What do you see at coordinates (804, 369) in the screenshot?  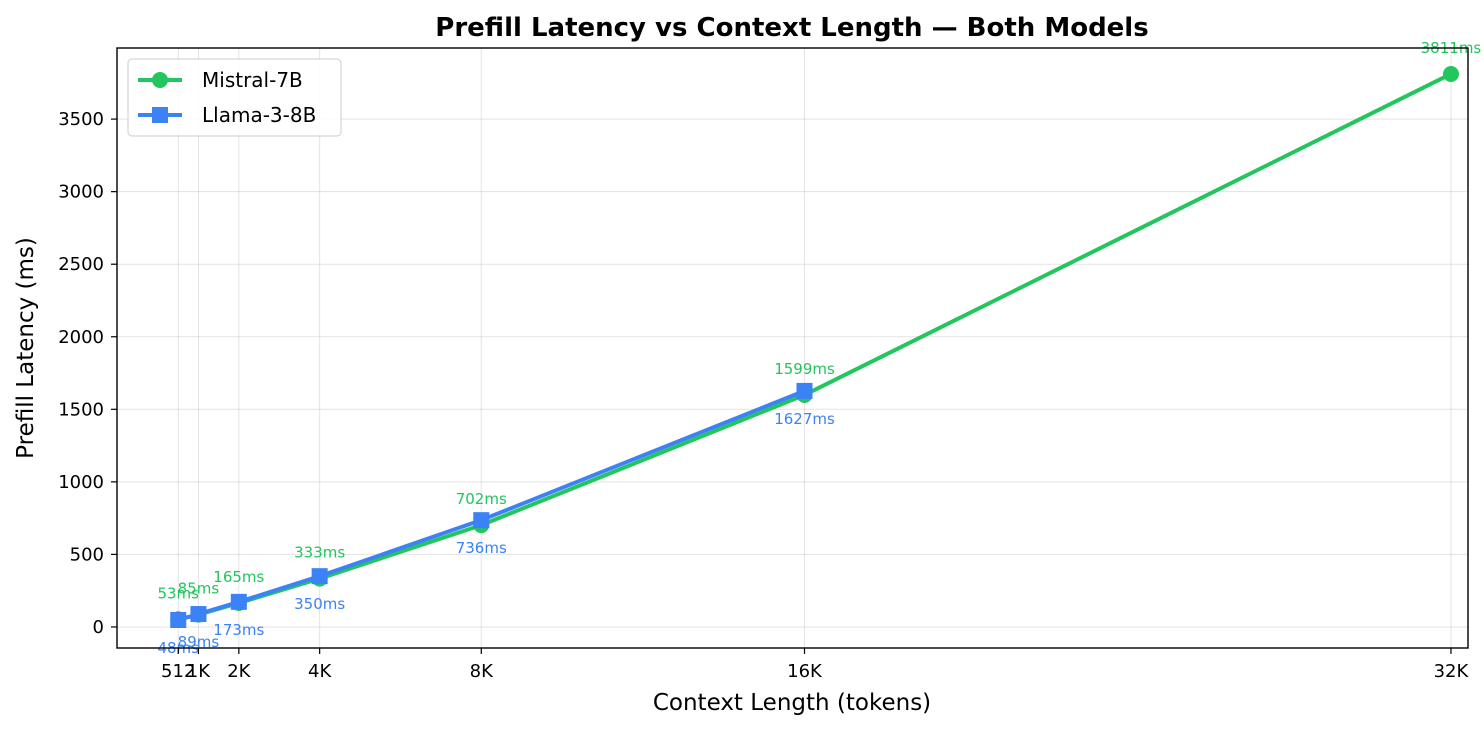 I see `data-label-mistral-7b: 1599ms` at bounding box center [804, 369].